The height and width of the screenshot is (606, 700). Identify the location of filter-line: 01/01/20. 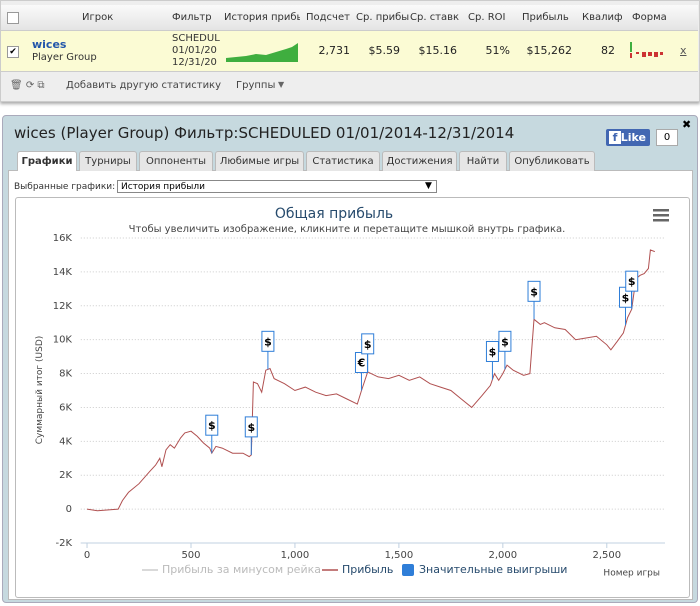
(194, 50).